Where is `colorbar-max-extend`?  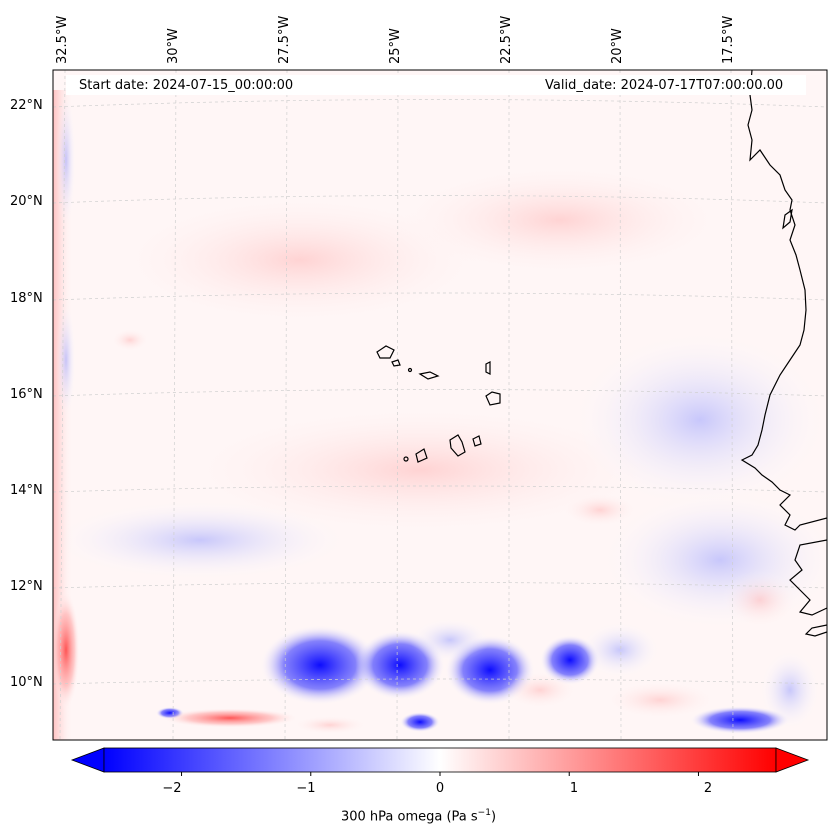 colorbar-max-extend is located at coordinates (792, 760).